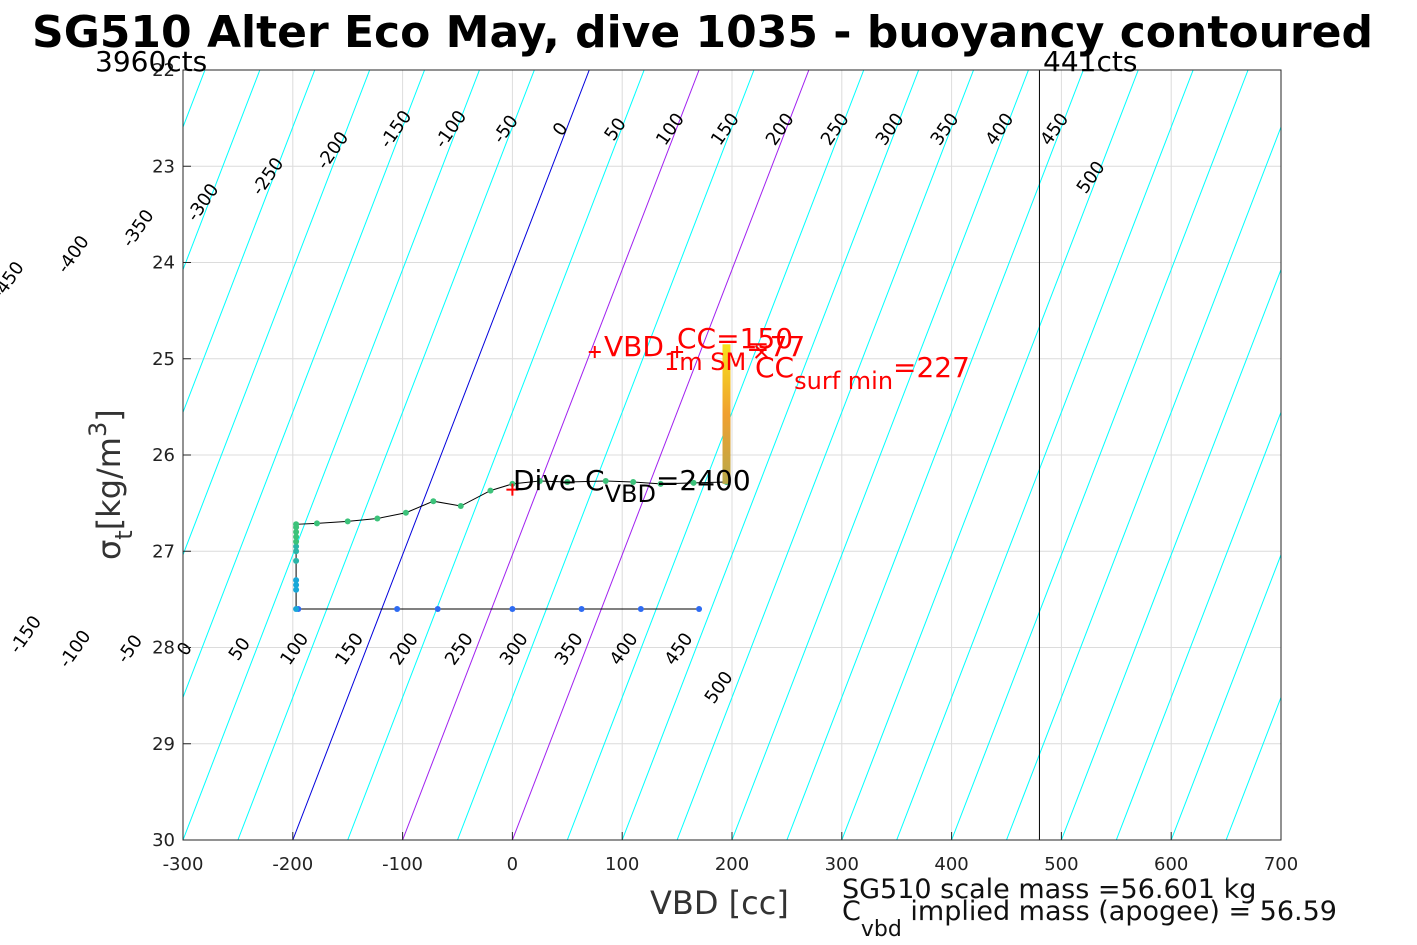  Describe the element at coordinates (945, 129) in the screenshot. I see `contour-top-label: 350` at that location.